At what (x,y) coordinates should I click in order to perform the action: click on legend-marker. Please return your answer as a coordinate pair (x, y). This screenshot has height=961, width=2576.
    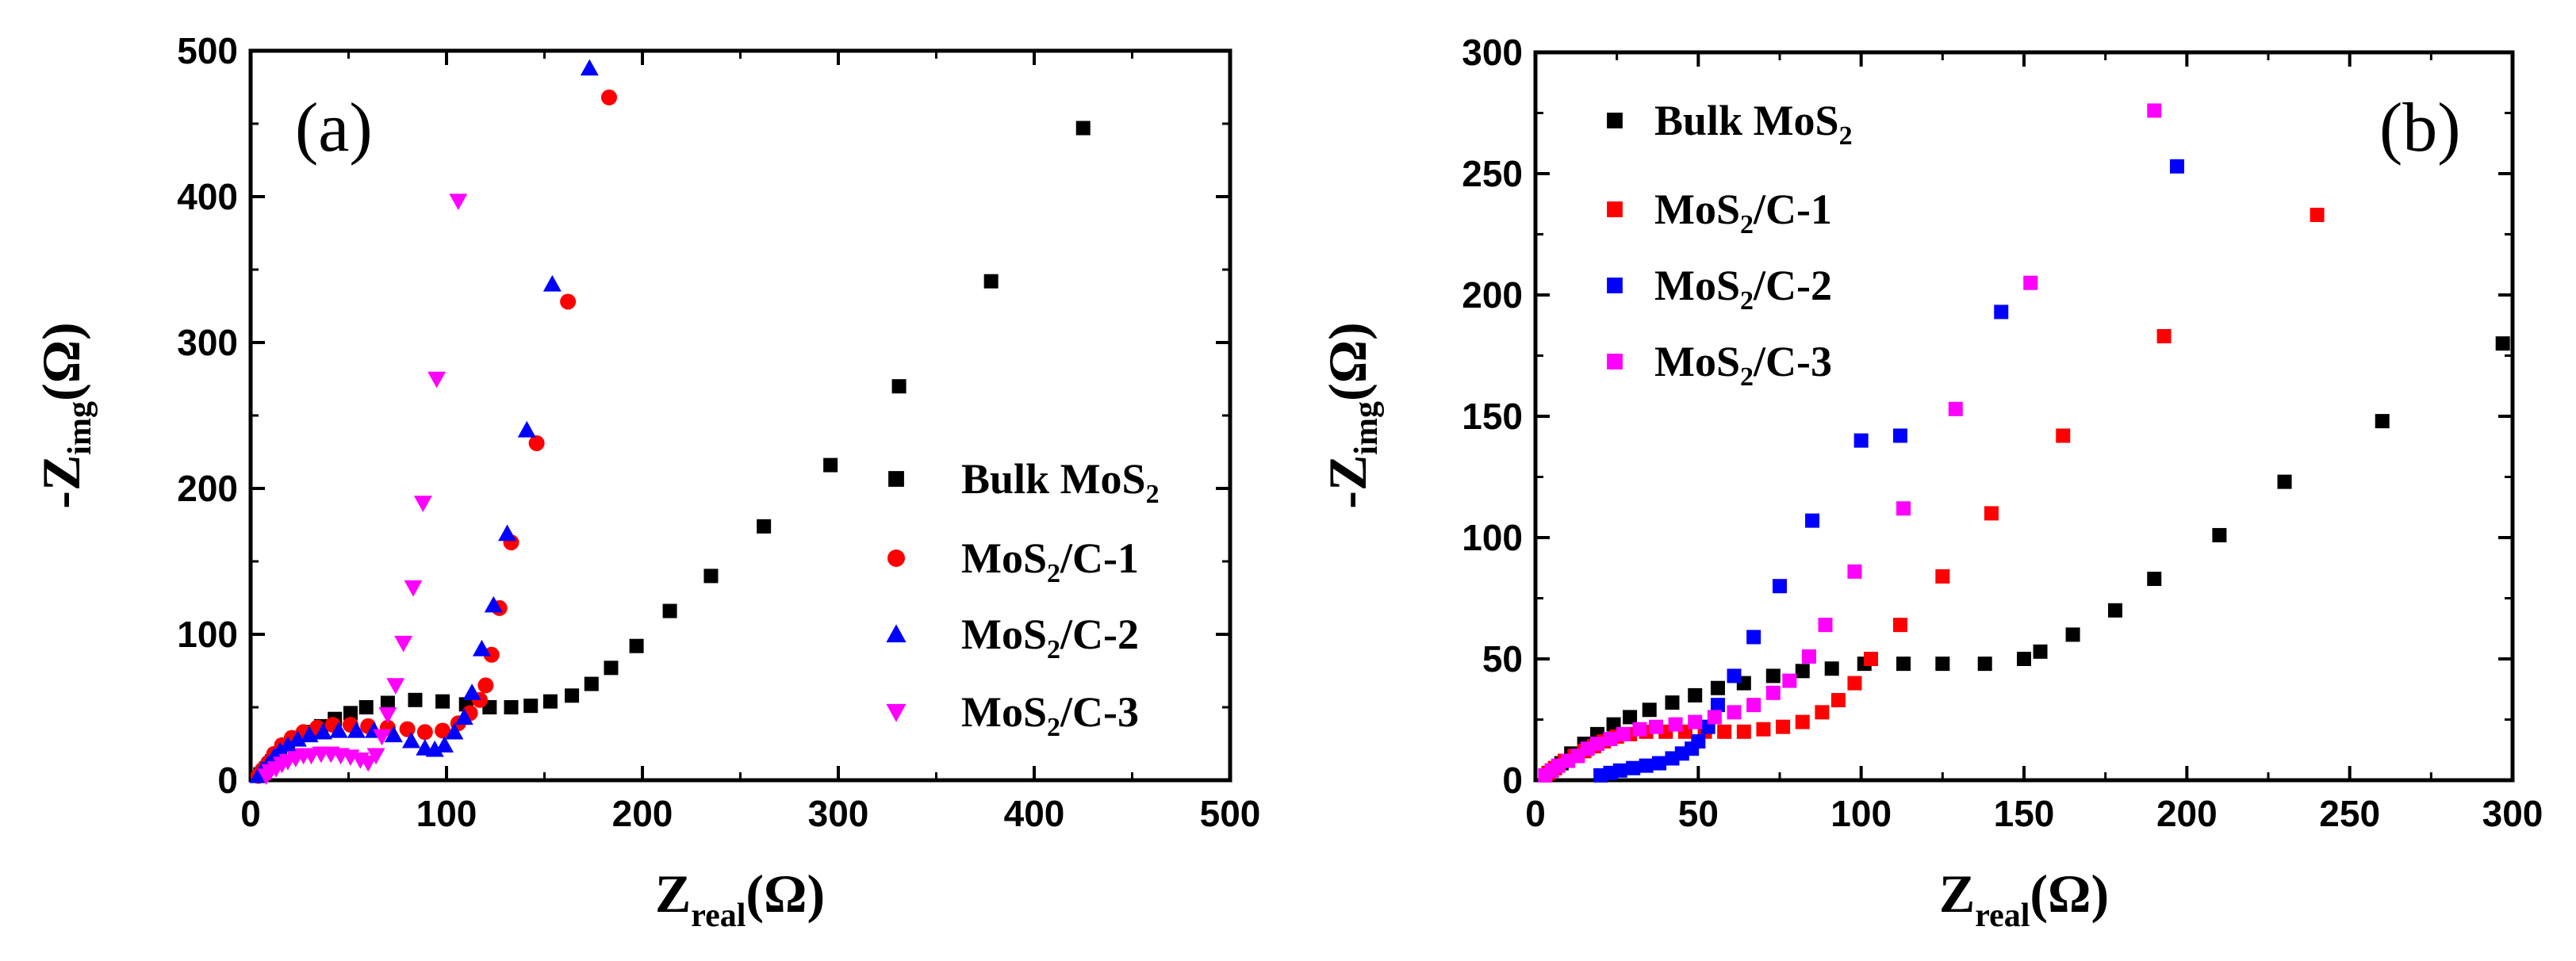
    Looking at the image, I should click on (1615, 209).